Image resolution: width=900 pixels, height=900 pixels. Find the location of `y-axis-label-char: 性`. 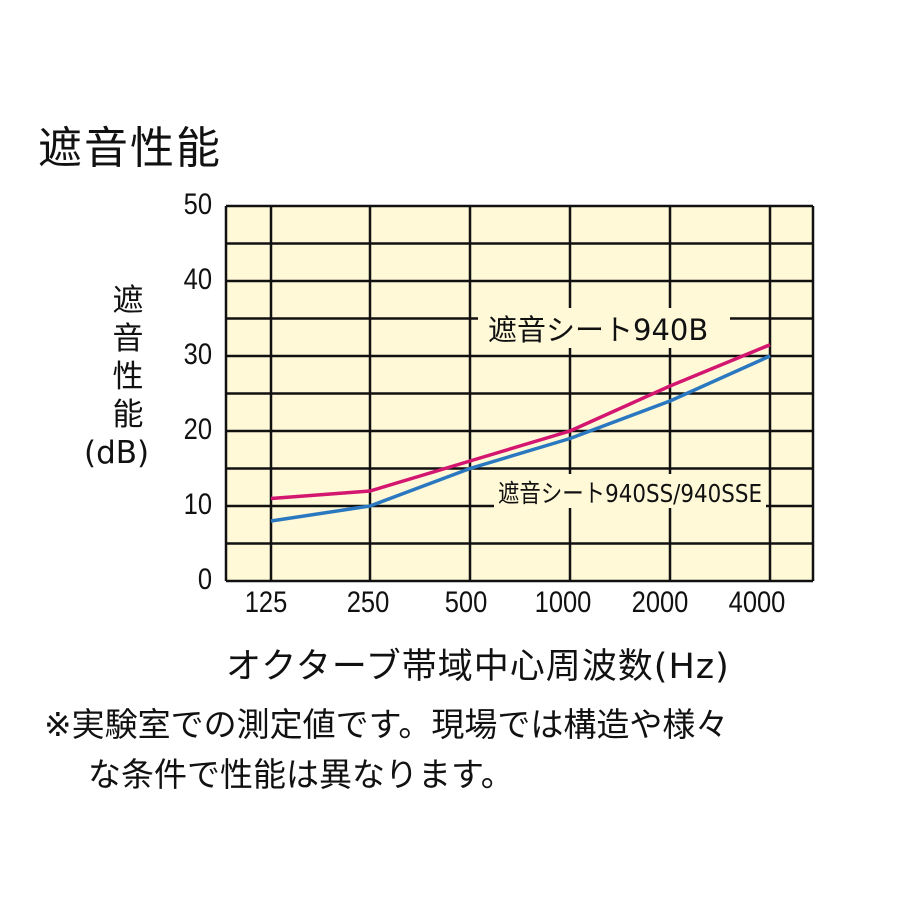

y-axis-label-char: 性 is located at coordinates (128, 377).